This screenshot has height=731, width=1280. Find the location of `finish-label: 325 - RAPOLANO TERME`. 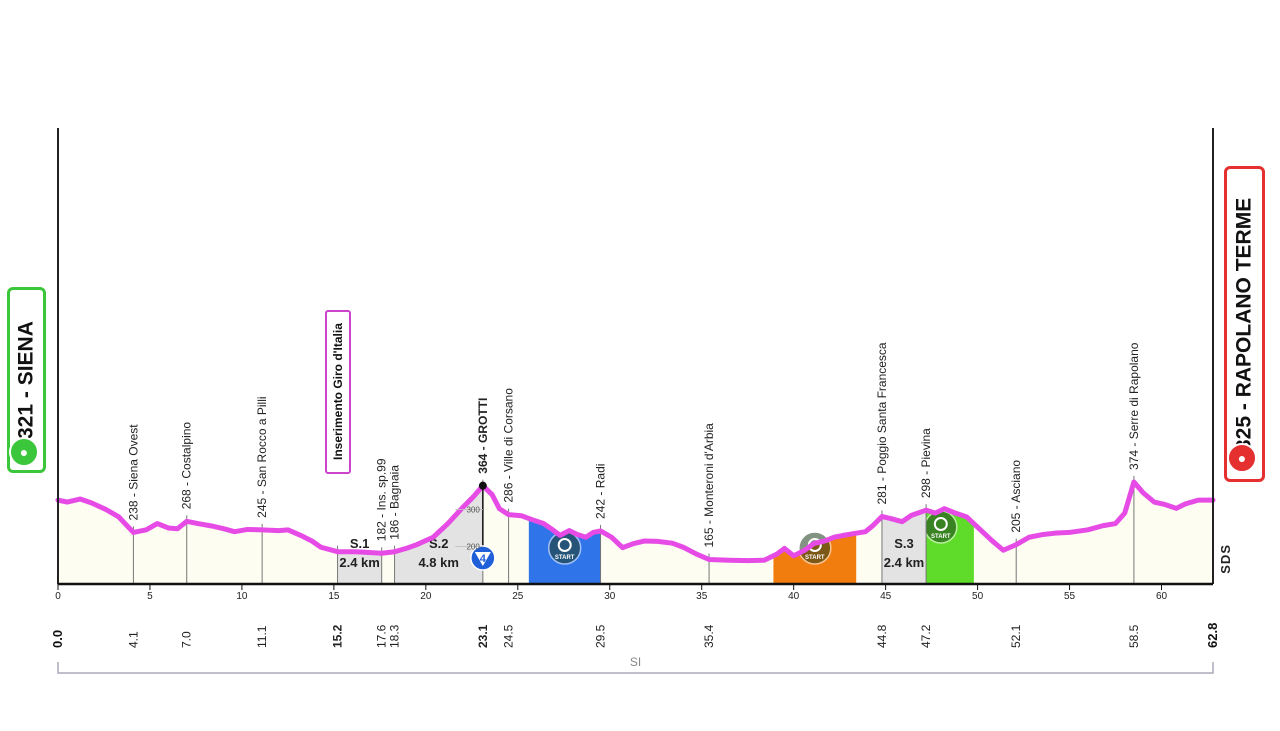

finish-label: 325 - RAPOLANO TERME is located at coordinates (1244, 324).